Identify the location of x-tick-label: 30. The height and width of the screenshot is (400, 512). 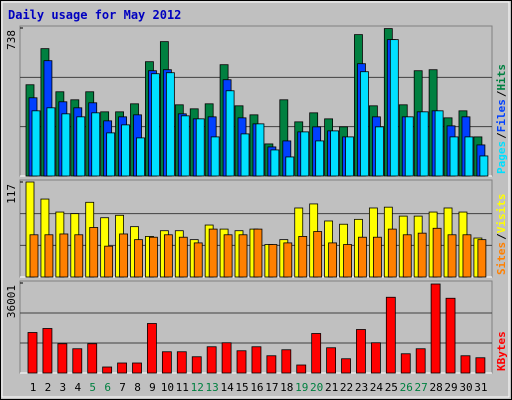
(465, 387).